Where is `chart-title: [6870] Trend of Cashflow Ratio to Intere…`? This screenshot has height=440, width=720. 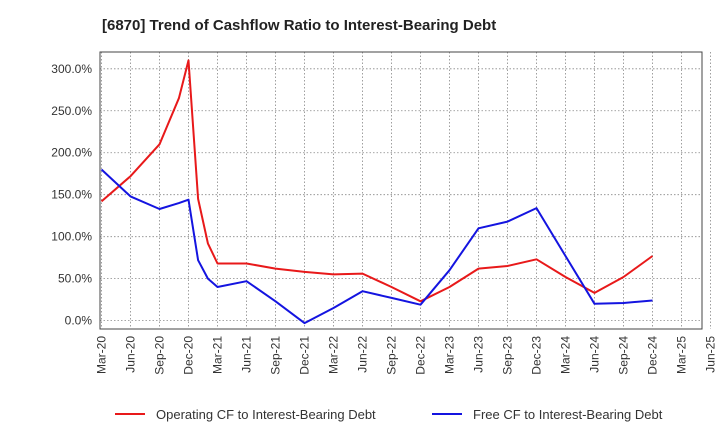 chart-title: [6870] Trend of Cashflow Ratio to Intere… is located at coordinates (299, 25).